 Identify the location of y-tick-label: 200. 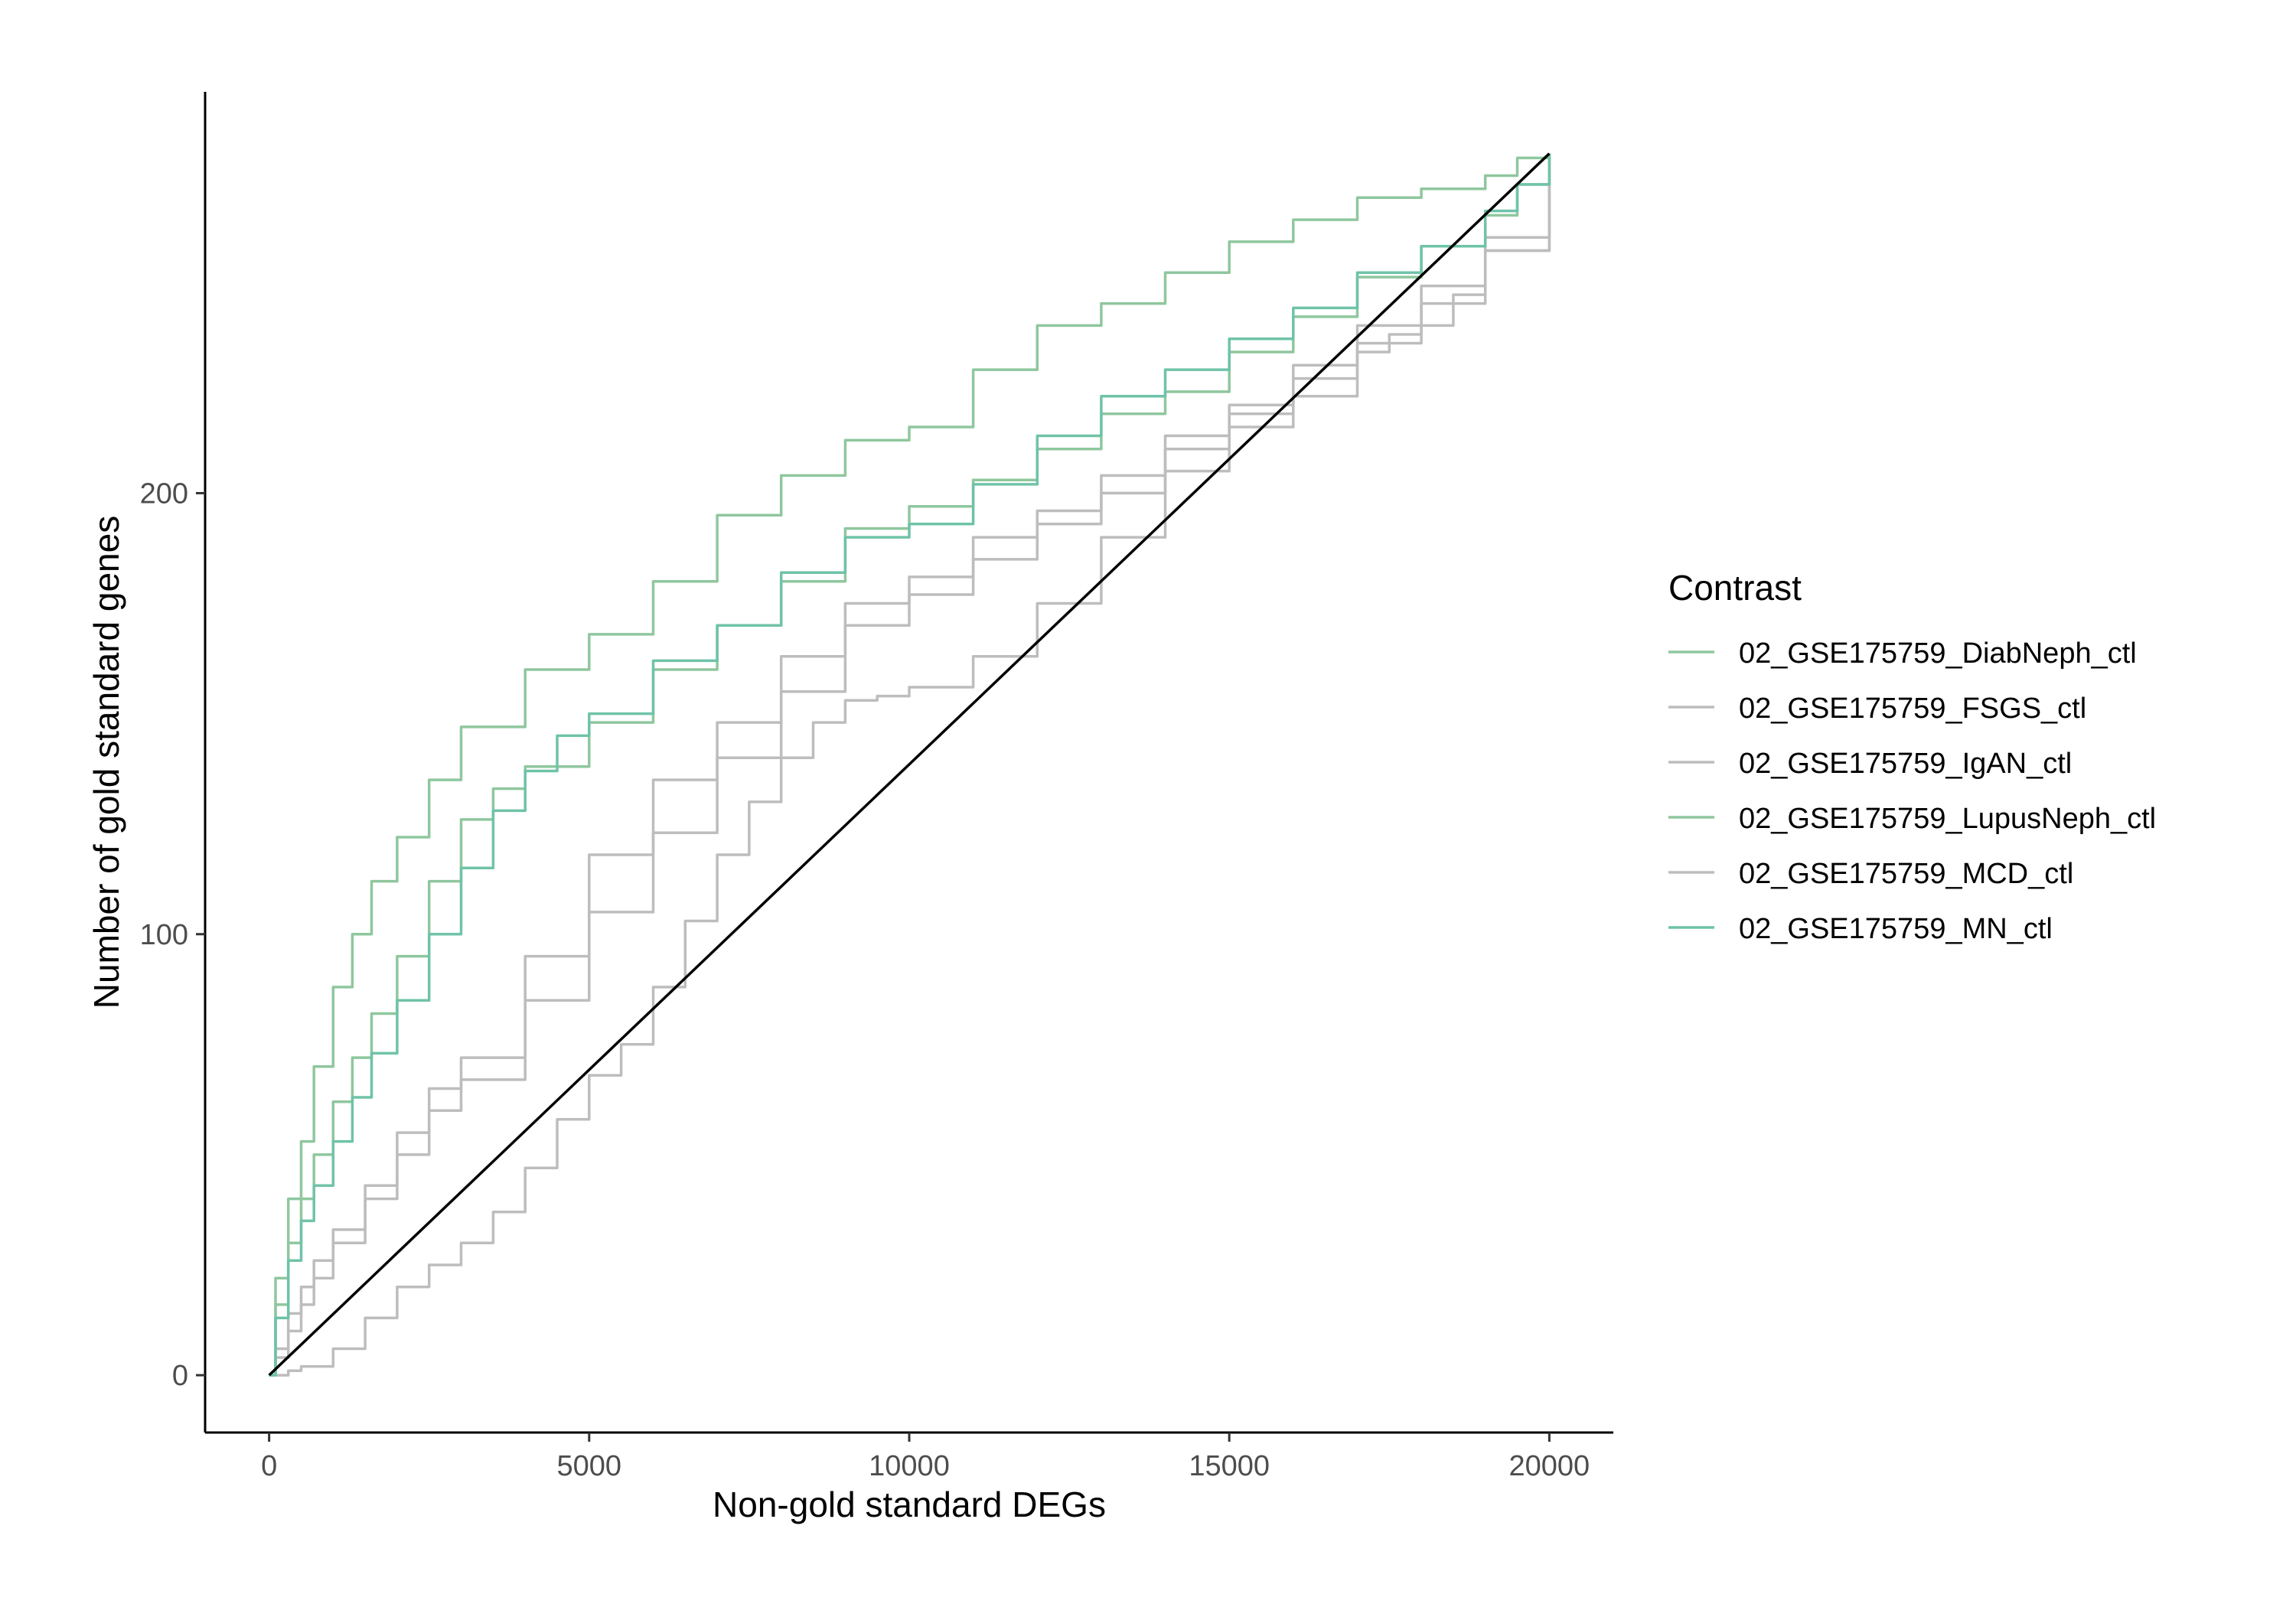
(164, 494).